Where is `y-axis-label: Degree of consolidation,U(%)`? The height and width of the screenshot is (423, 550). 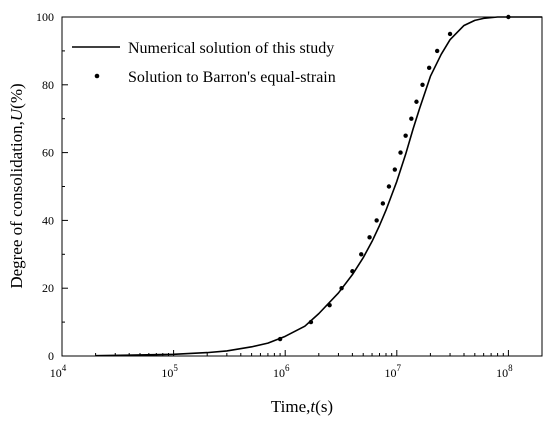
y-axis-label: Degree of consolidation,U(%) is located at coordinates (16, 185).